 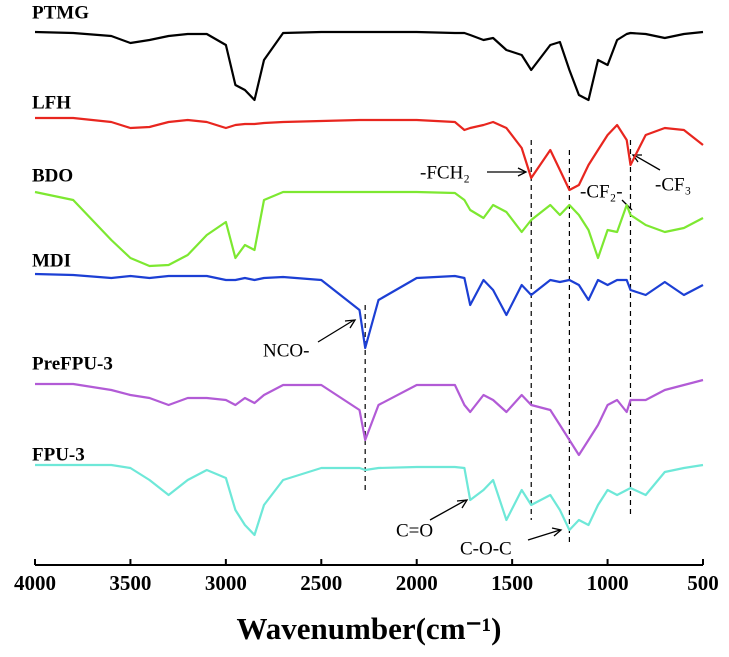 What do you see at coordinates (703, 583) in the screenshot?
I see `x-tick-label: 500` at bounding box center [703, 583].